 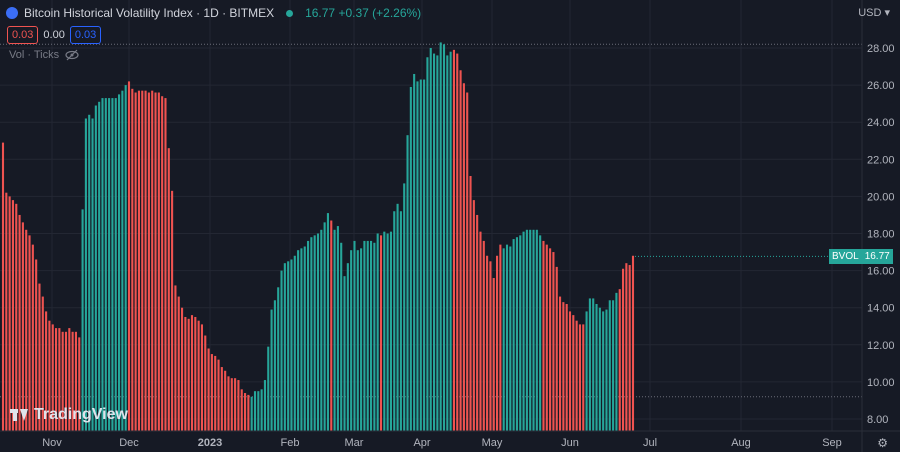 I want to click on x-tick-label: May, so click(x=492, y=443).